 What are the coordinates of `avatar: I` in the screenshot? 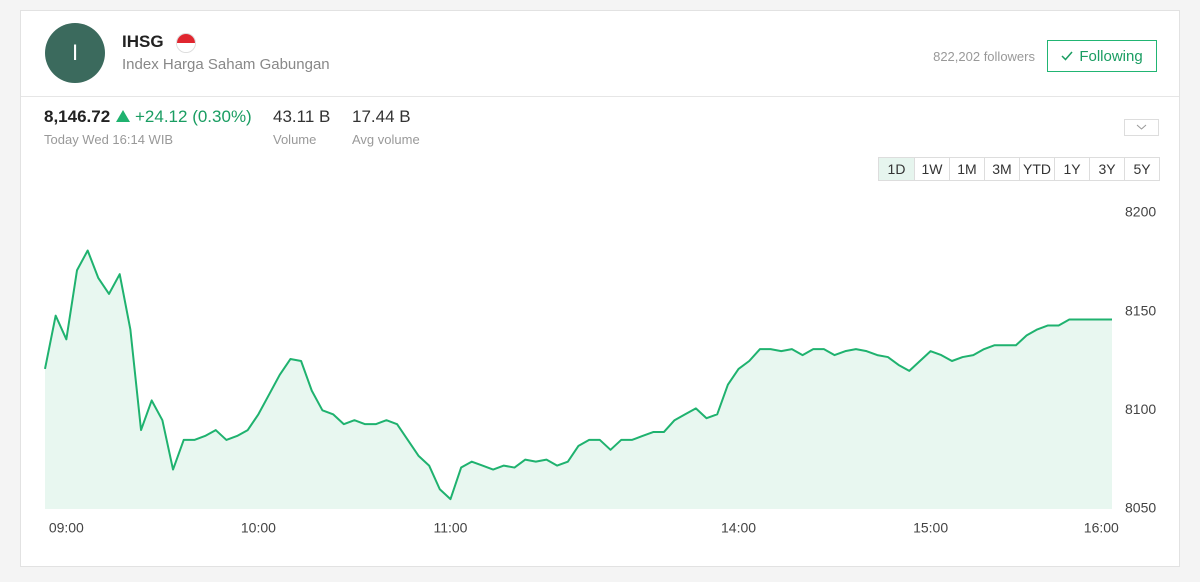 It's located at (75, 53).